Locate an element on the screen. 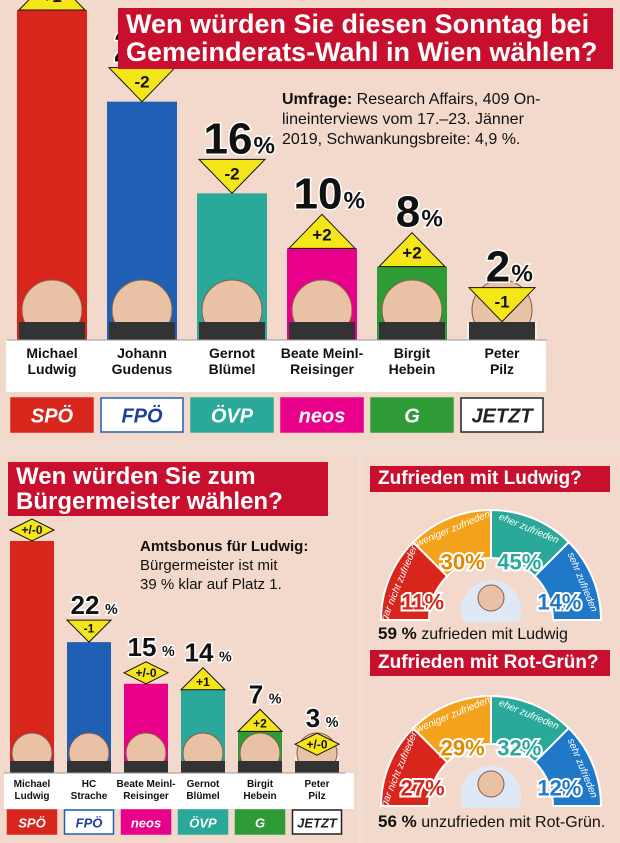 This screenshot has width=620, height=843. note-line2: lineinterviews vom 17.–23. Jänner is located at coordinates (403, 119).